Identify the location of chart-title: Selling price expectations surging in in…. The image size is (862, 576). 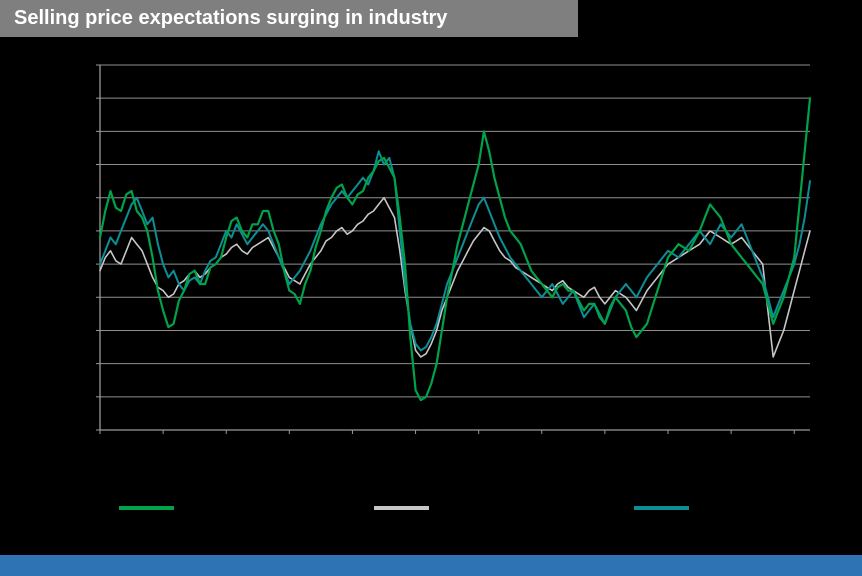
(231, 18).